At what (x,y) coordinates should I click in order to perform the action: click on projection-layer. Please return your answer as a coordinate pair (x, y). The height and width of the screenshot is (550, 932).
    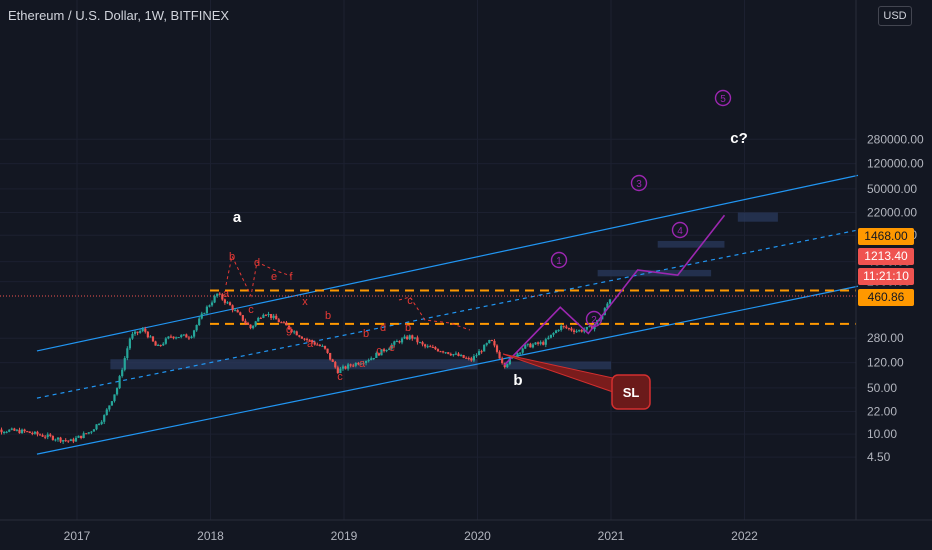
    Looking at the image, I should click on (614, 290).